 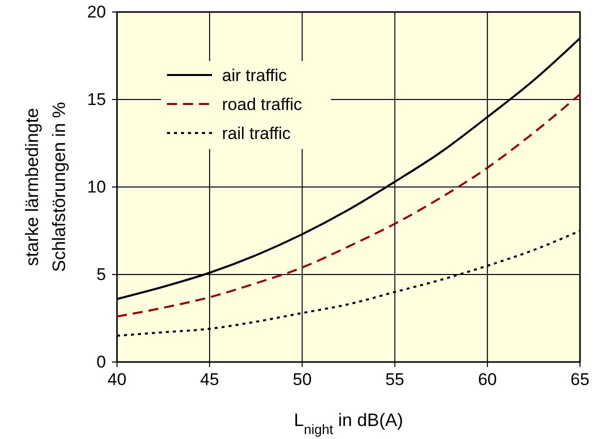 I want to click on y-axis-title: starke lärmbedingte Schlafstörungen in %, so click(x=45, y=187).